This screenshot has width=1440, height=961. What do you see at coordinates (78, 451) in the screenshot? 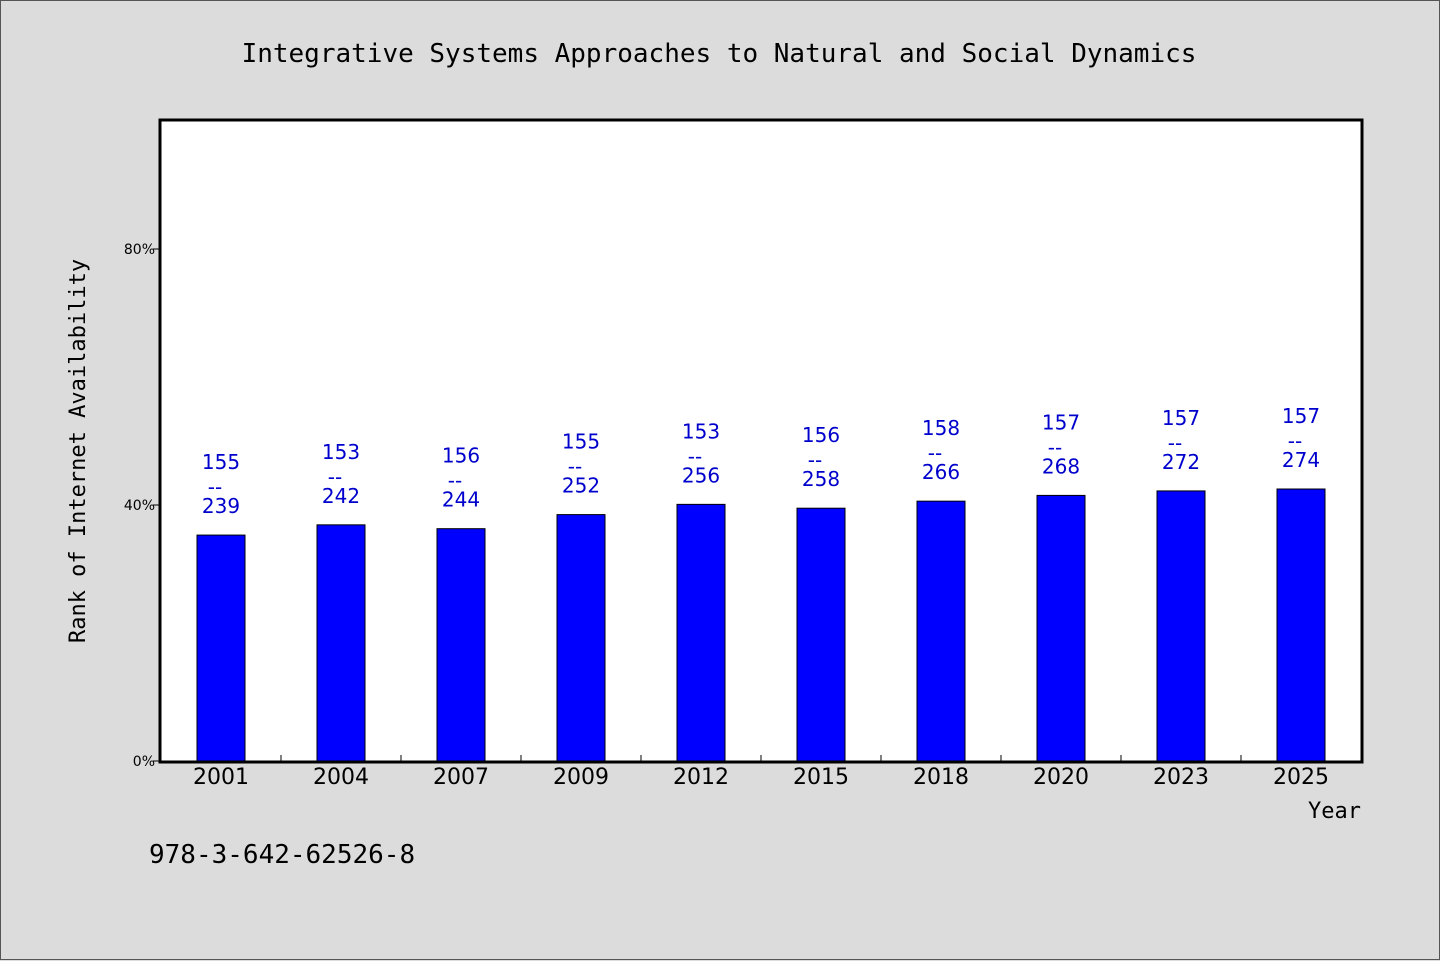
I see `y-axis-label: Rank of Internet Availability` at bounding box center [78, 451].